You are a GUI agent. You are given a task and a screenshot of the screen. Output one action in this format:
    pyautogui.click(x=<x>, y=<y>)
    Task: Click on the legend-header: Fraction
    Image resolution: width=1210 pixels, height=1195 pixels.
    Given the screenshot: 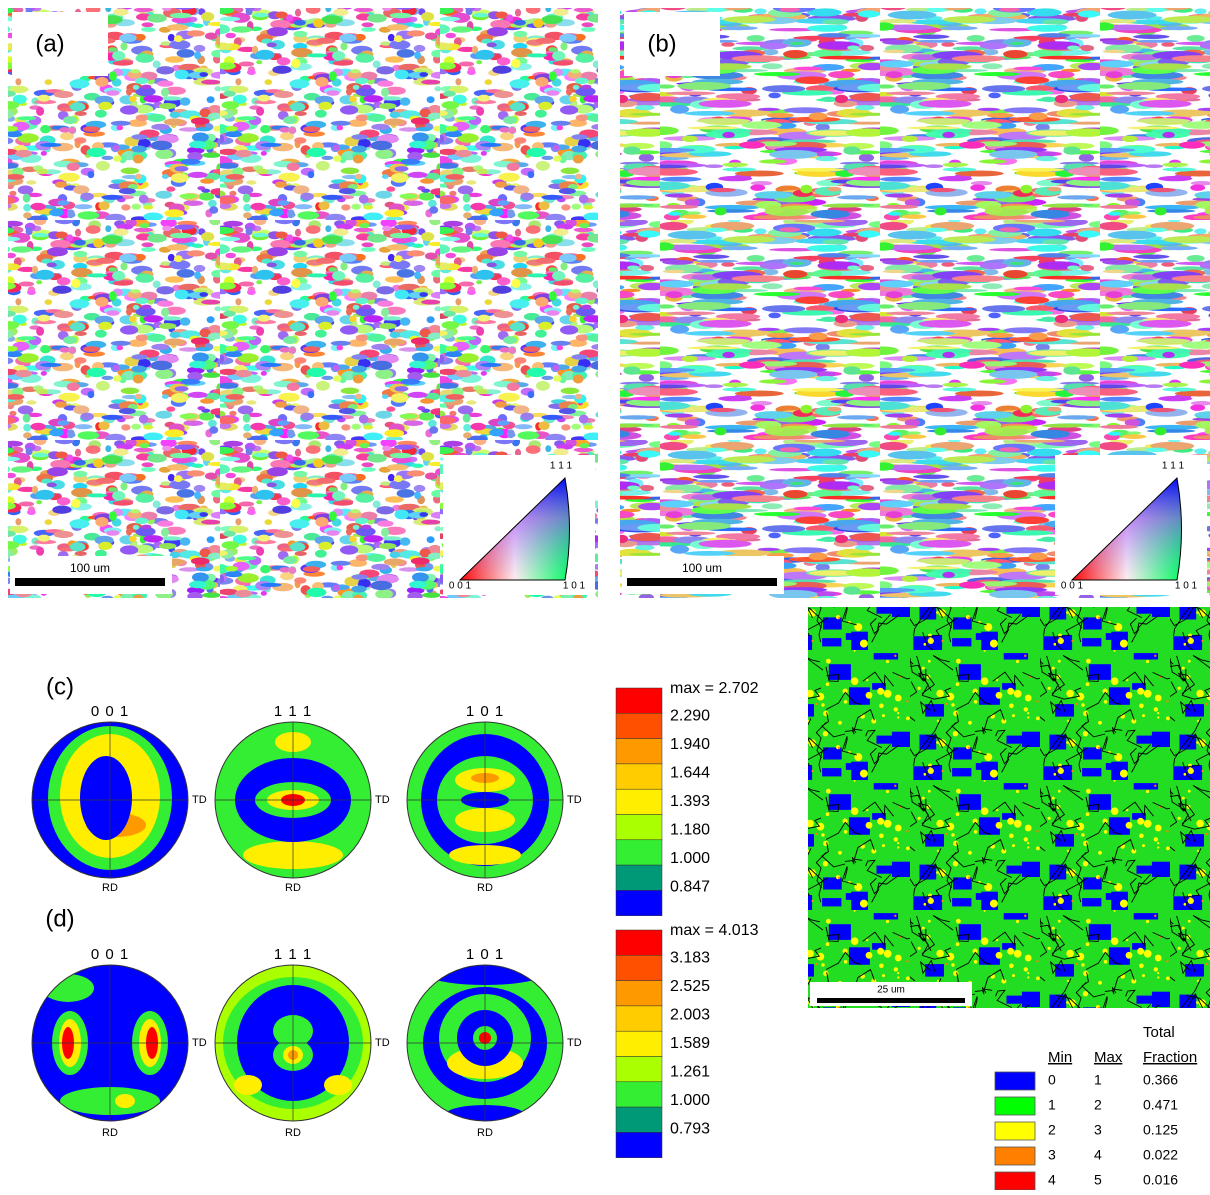 What is the action you would take?
    pyautogui.click(x=1170, y=1057)
    